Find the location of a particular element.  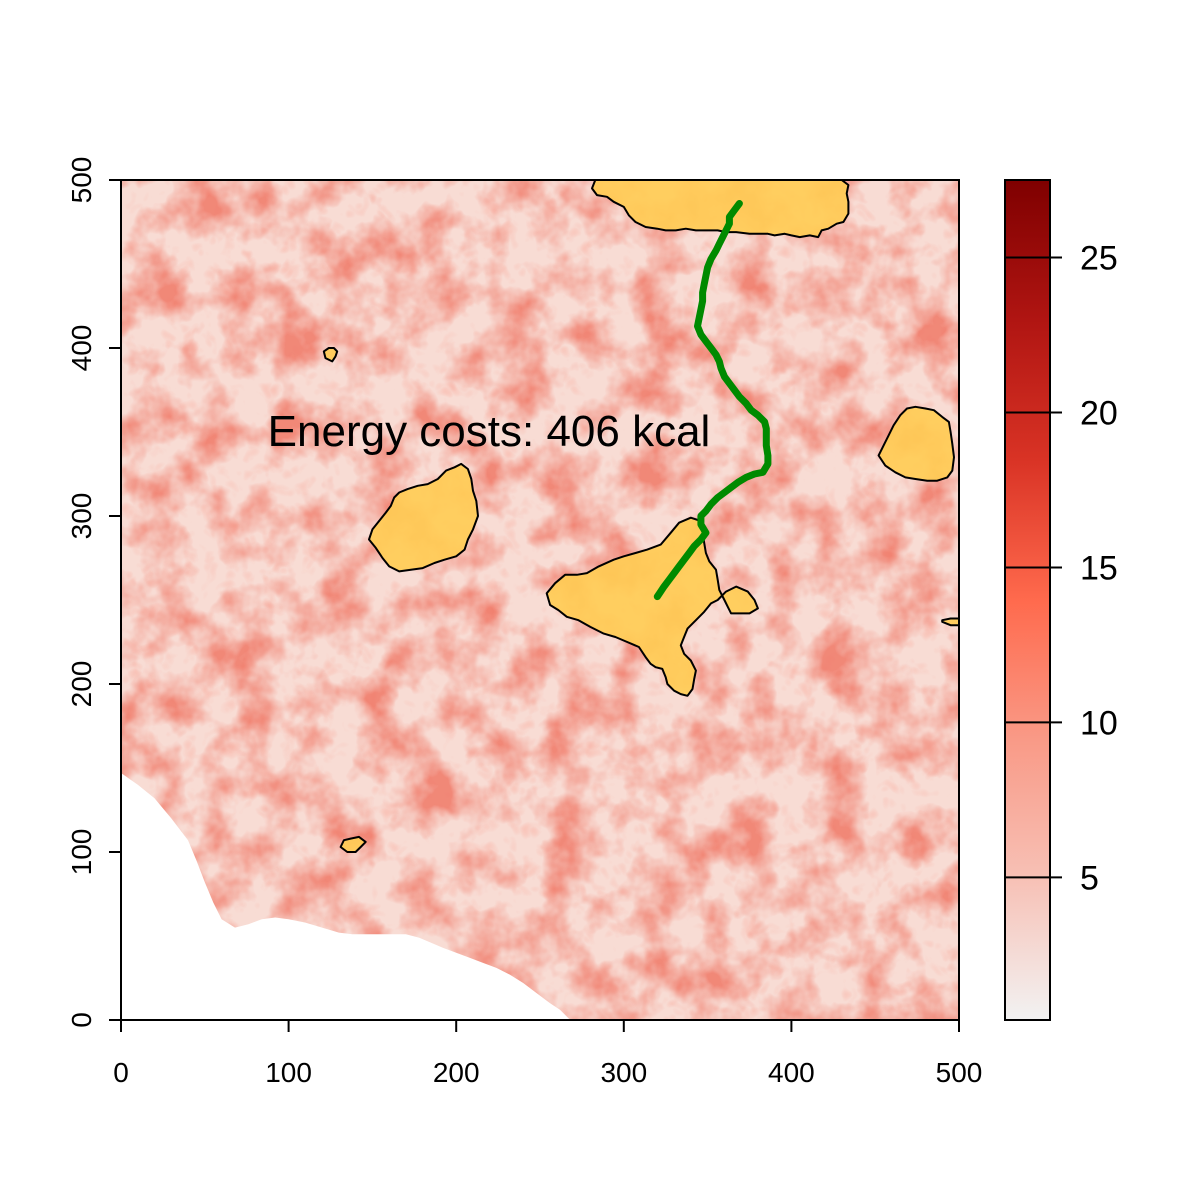

patch-small-nw is located at coordinates (330, 355).